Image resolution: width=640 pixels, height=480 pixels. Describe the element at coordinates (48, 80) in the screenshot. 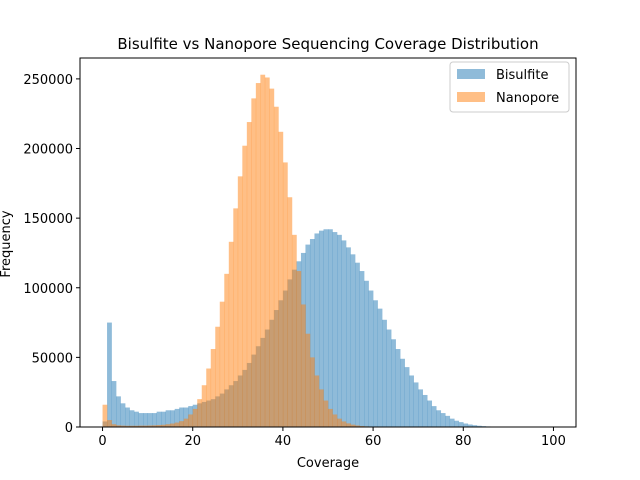

I see `y-tick-label: 250000` at that location.